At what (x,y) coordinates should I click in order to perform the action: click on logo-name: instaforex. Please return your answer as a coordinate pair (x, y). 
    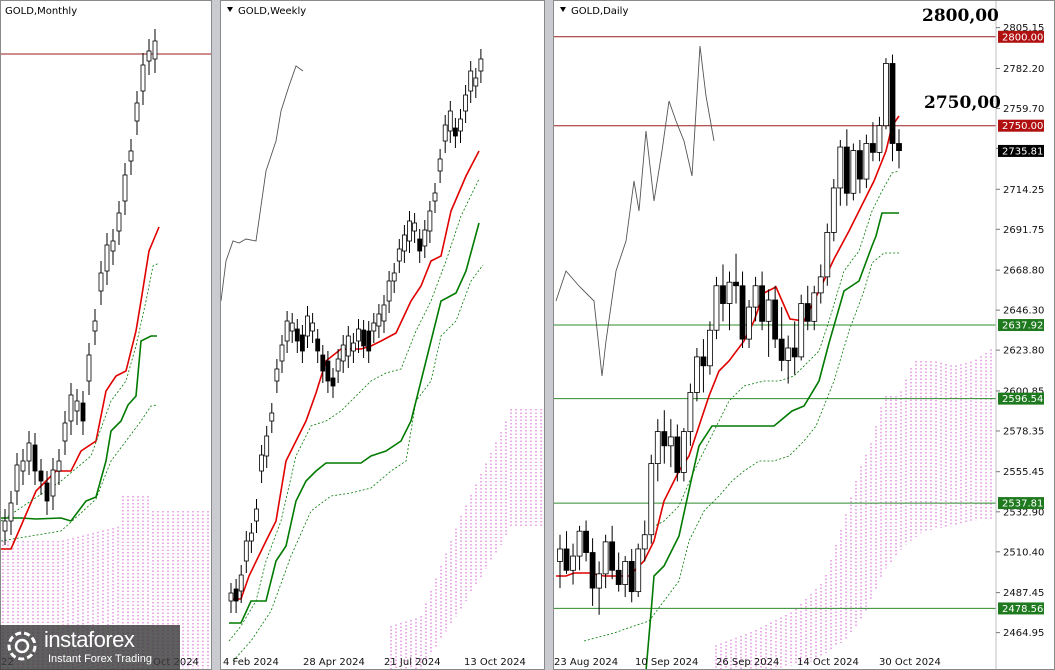
    Looking at the image, I should click on (89, 639).